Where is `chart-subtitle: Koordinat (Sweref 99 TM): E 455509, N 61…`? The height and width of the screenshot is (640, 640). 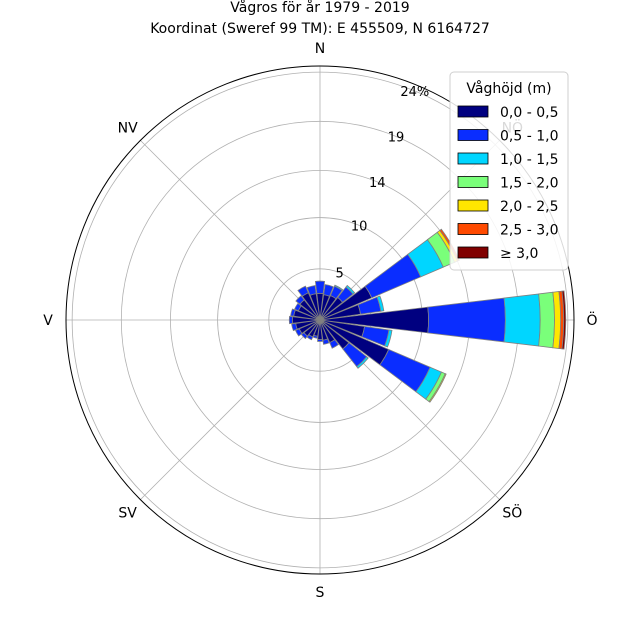 chart-subtitle: Koordinat (Sweref 99 TM): E 455509, N 61… is located at coordinates (320, 29).